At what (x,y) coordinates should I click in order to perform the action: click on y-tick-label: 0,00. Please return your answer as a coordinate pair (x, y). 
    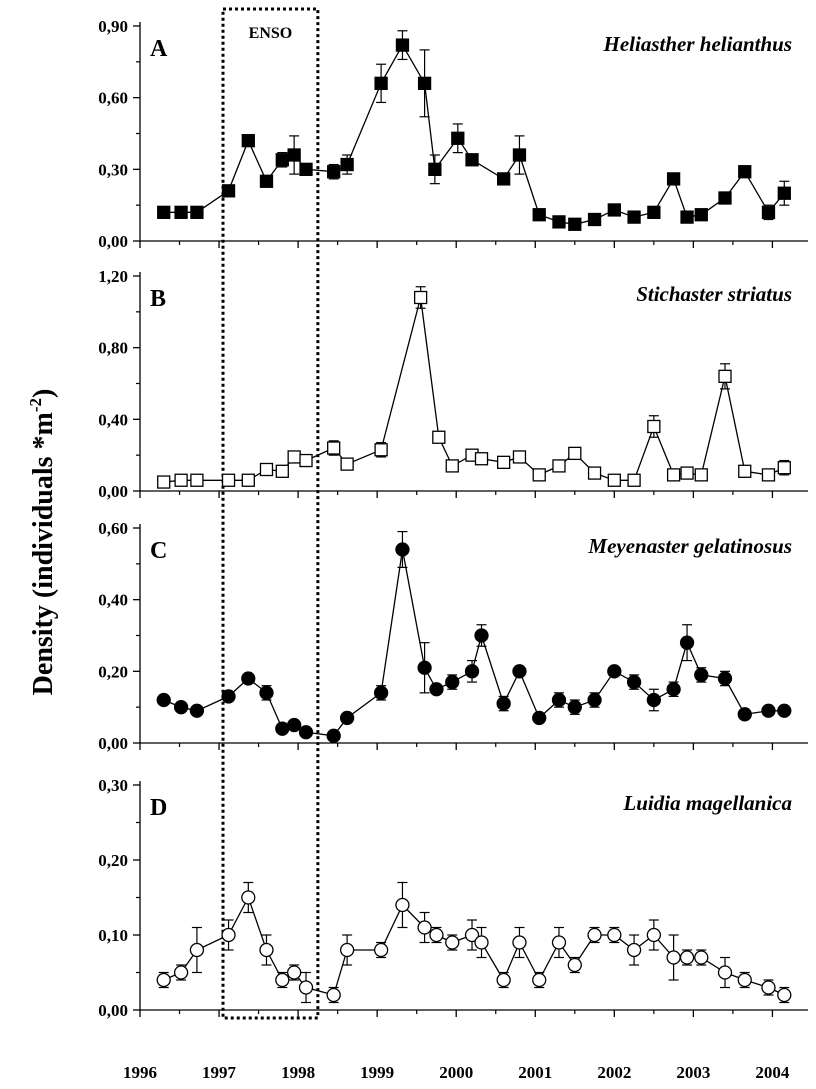
    Looking at the image, I should click on (113, 491).